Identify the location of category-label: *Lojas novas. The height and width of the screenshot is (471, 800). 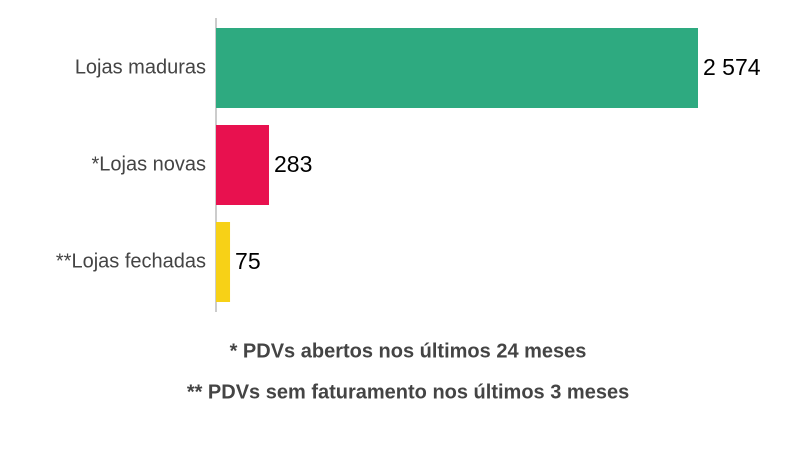
(148, 164).